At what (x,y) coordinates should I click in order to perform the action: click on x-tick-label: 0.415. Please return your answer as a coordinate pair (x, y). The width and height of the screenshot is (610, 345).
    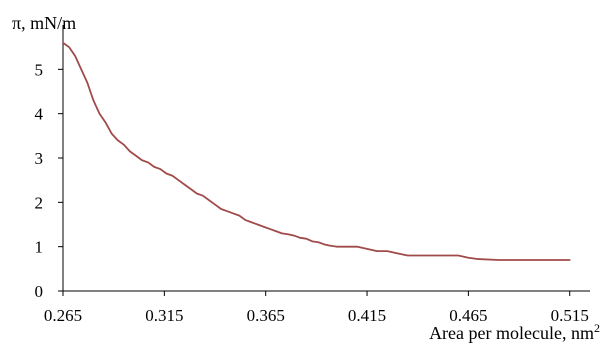
    Looking at the image, I should click on (367, 315).